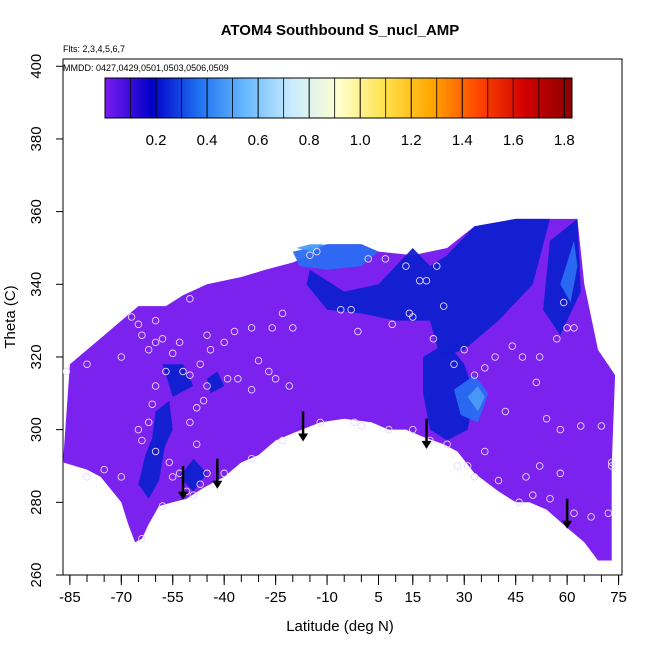 The width and height of the screenshot is (650, 650). What do you see at coordinates (36, 284) in the screenshot?
I see `y-tick-label: 340` at bounding box center [36, 284].